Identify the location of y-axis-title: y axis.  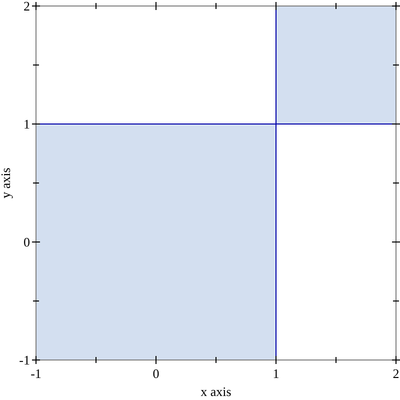
(6, 183).